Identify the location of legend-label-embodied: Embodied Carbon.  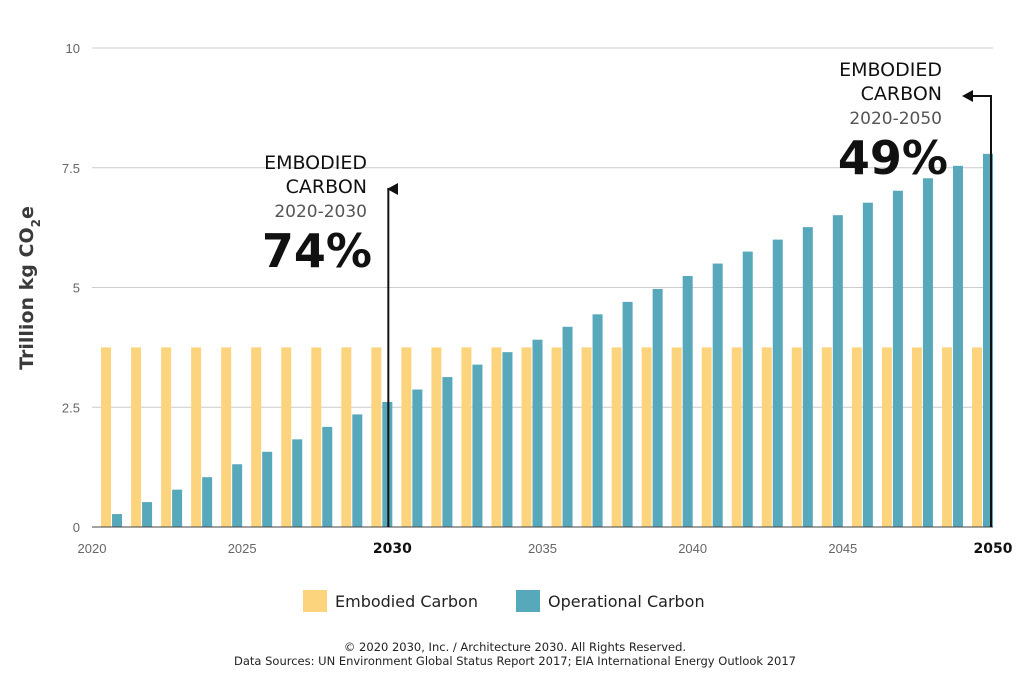
(406, 601).